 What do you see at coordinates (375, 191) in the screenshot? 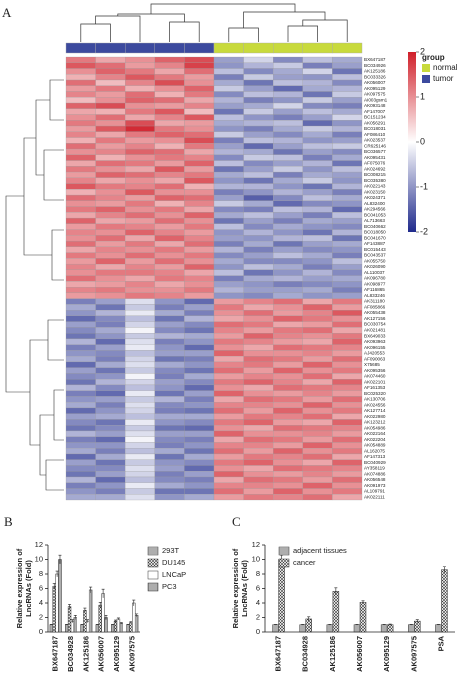
I see `row-label: AK023150` at bounding box center [375, 191].